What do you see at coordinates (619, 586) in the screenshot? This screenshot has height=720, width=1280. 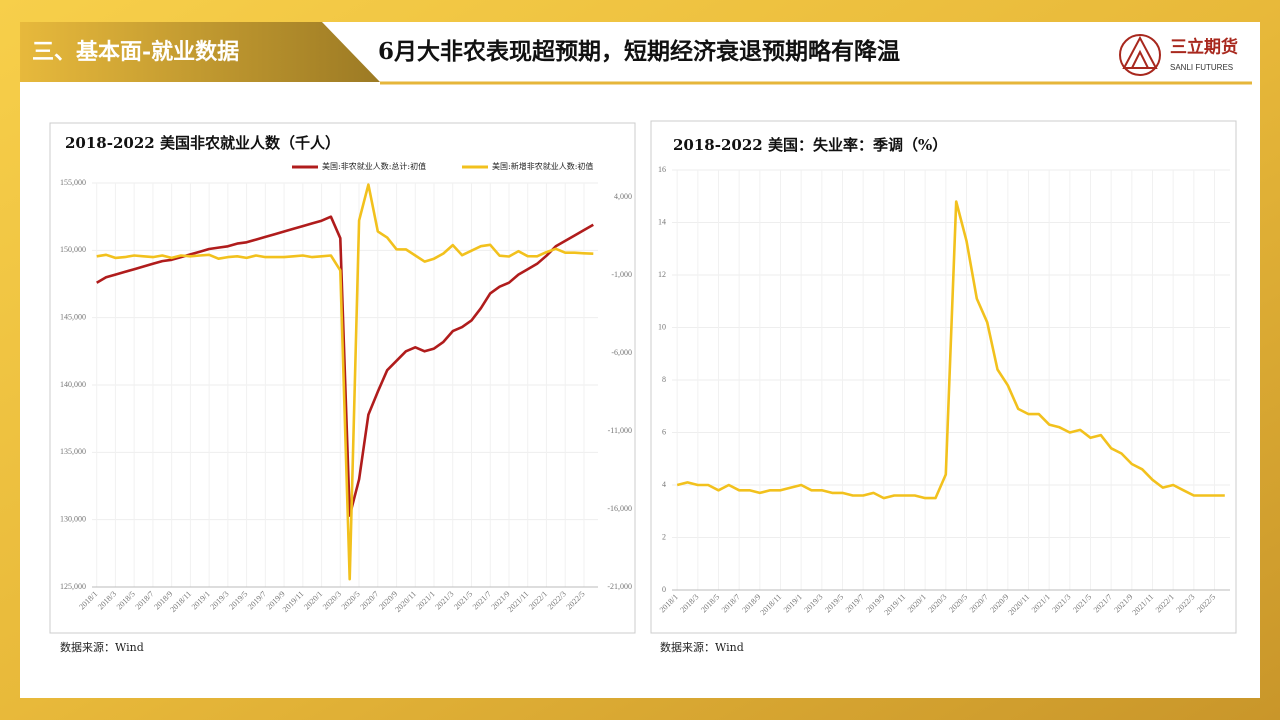 I see `y2-tick-label: -21,000` at bounding box center [619, 586].